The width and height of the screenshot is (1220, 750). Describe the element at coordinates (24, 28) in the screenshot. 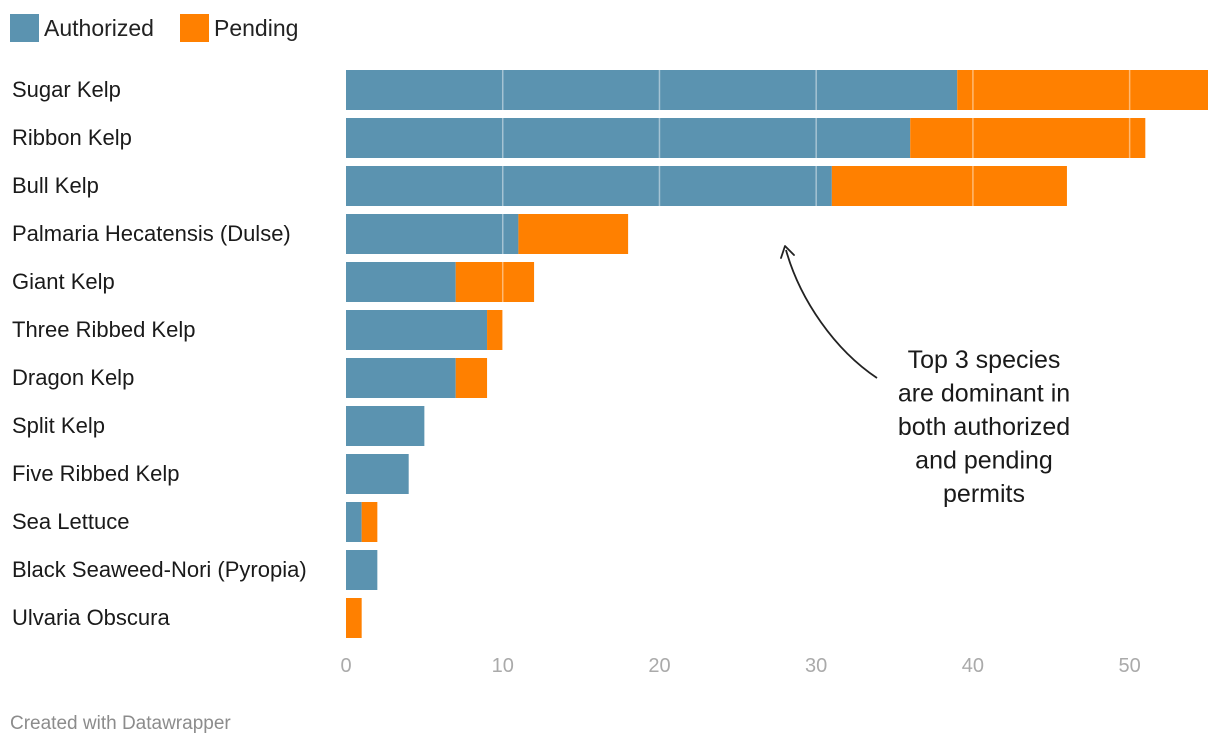

I see `legend-swatch-authorized` at that location.